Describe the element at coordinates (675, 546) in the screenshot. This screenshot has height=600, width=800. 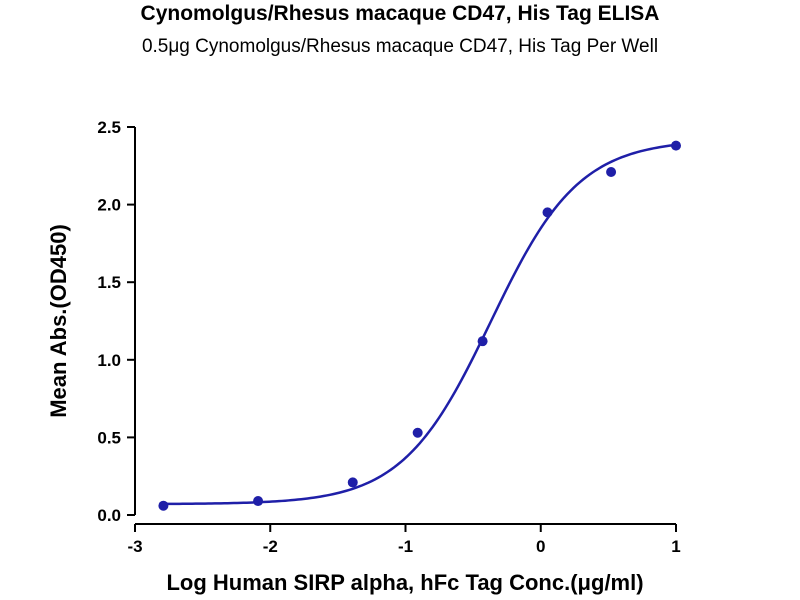
I see `x-tick-label: 1` at that location.